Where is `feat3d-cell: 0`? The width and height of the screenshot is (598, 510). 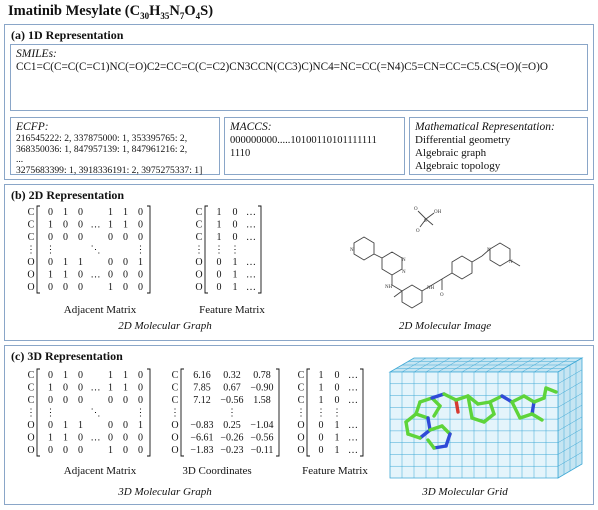
feat3d-cell: 0 is located at coordinates (321, 438).